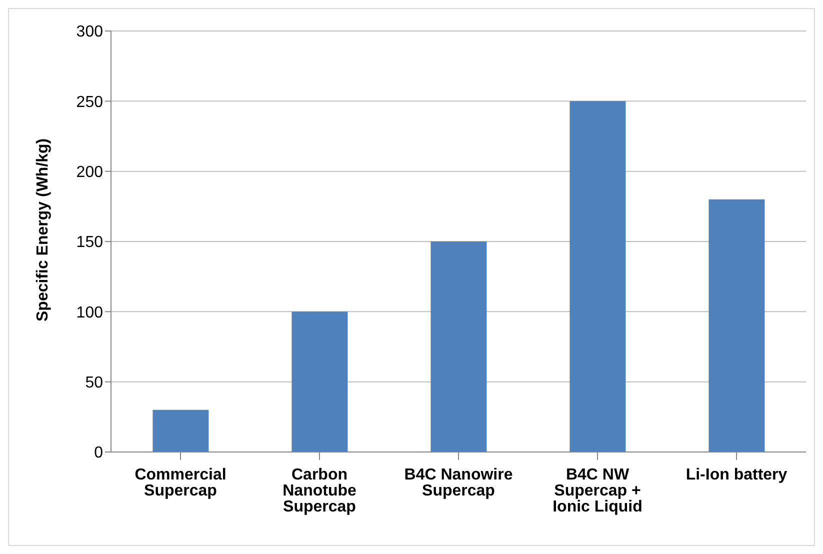 Image resolution: width=823 pixels, height=554 pixels. I want to click on y-tick-label: 250, so click(90, 102).